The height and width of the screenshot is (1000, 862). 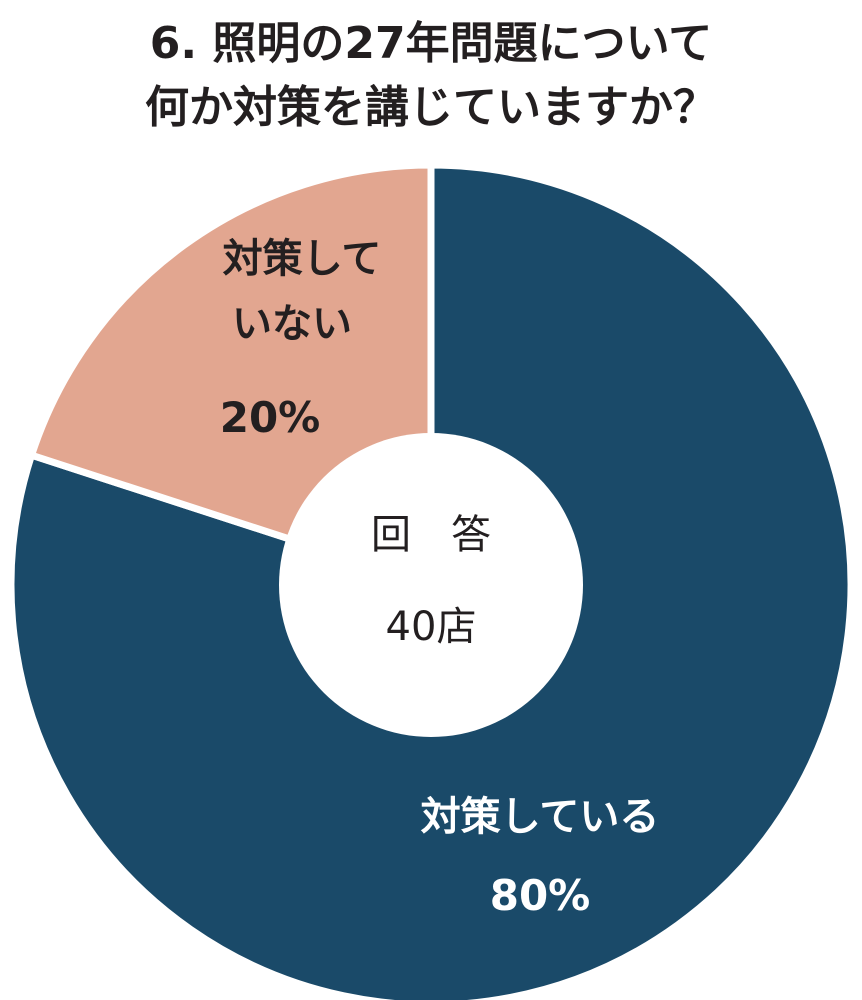 I want to click on donut-hole, so click(x=431, y=585).